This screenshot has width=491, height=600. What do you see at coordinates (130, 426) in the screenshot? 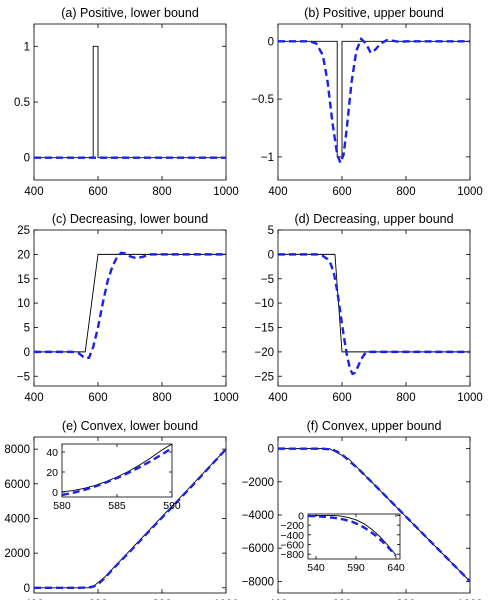
I see `panel-title: (e) Convex, lower bound` at bounding box center [130, 426].